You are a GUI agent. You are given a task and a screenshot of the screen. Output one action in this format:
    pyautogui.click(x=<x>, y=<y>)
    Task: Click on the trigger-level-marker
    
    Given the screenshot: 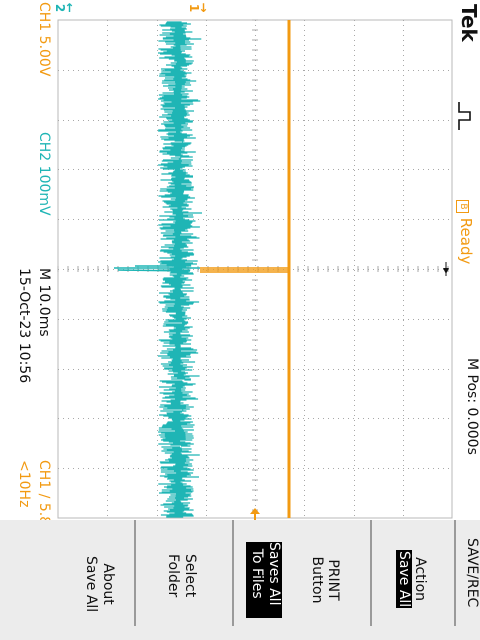 What is the action you would take?
    pyautogui.click(x=255, y=511)
    